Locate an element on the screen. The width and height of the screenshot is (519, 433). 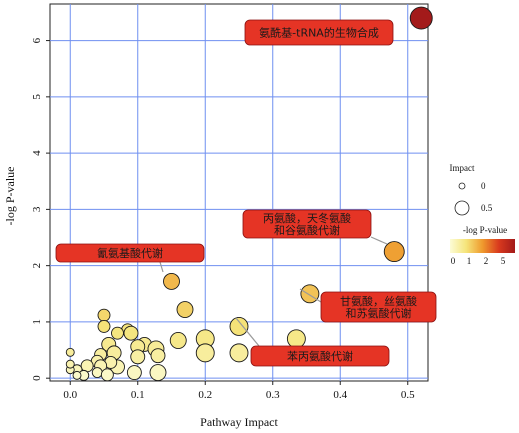
annotation-label: 氨酰基-tRNA的生物合成 is located at coordinates (319, 33).